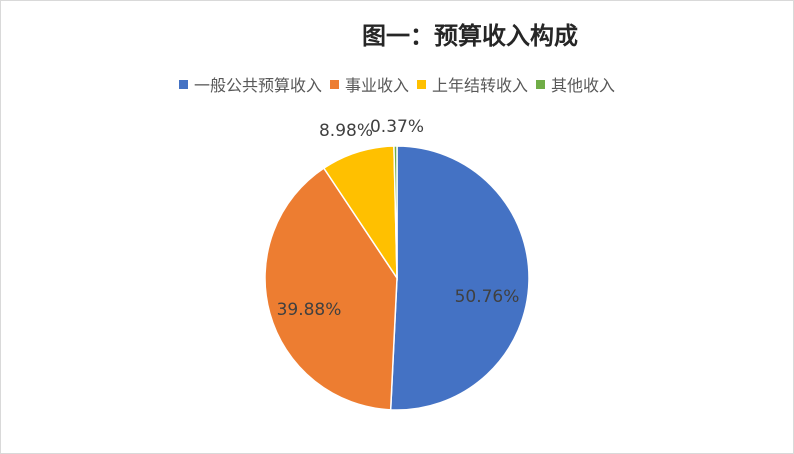 This screenshot has width=794, height=454. Describe the element at coordinates (309, 310) in the screenshot. I see `data-label: 39.88%` at that location.